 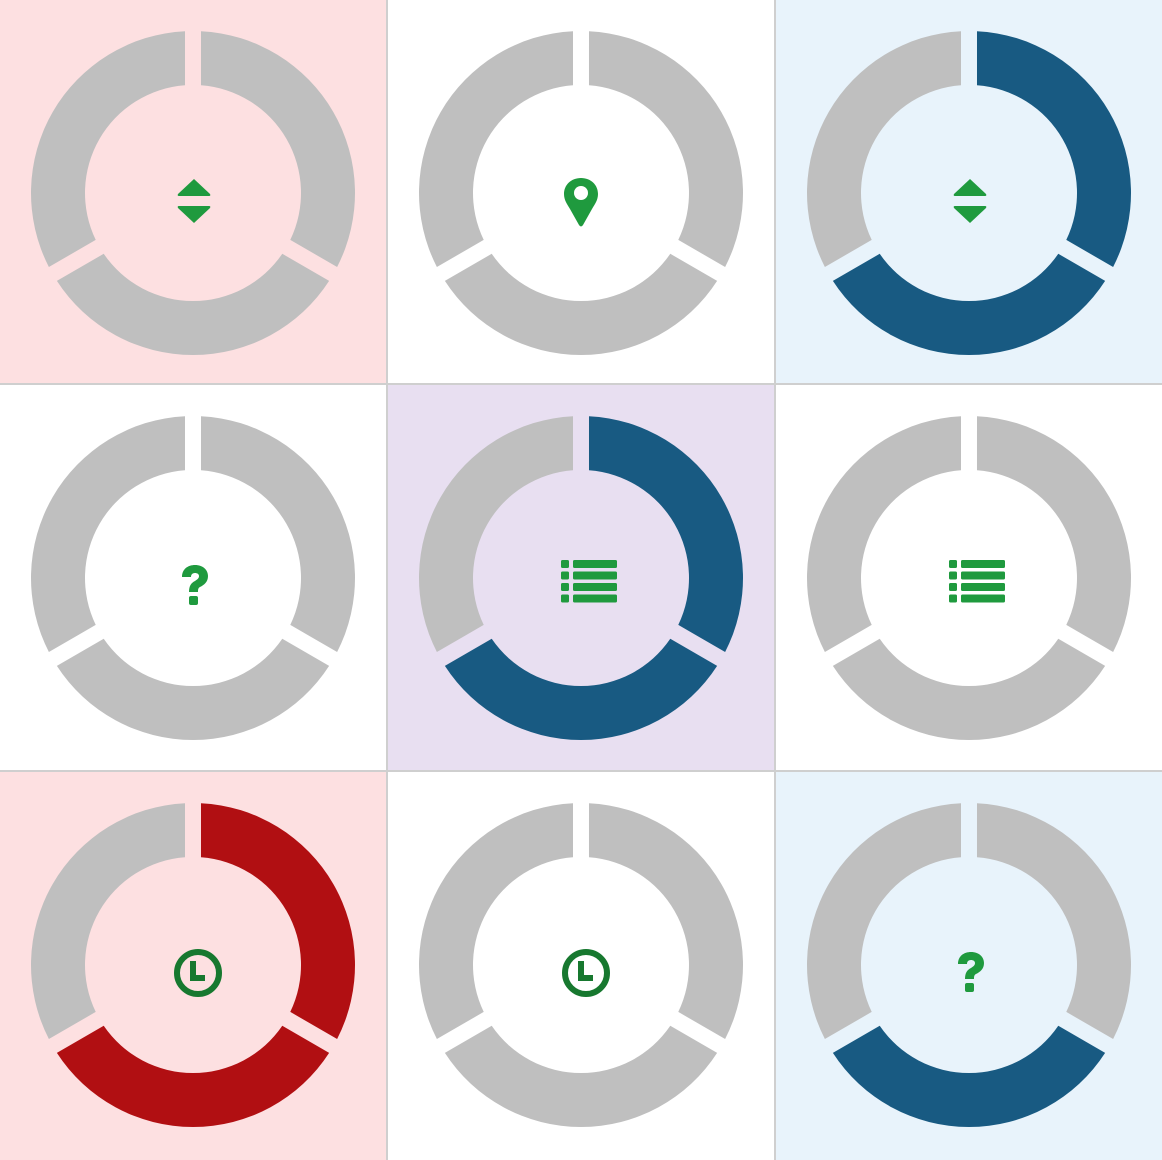 I want to click on map-pin-icon, so click(x=581, y=202).